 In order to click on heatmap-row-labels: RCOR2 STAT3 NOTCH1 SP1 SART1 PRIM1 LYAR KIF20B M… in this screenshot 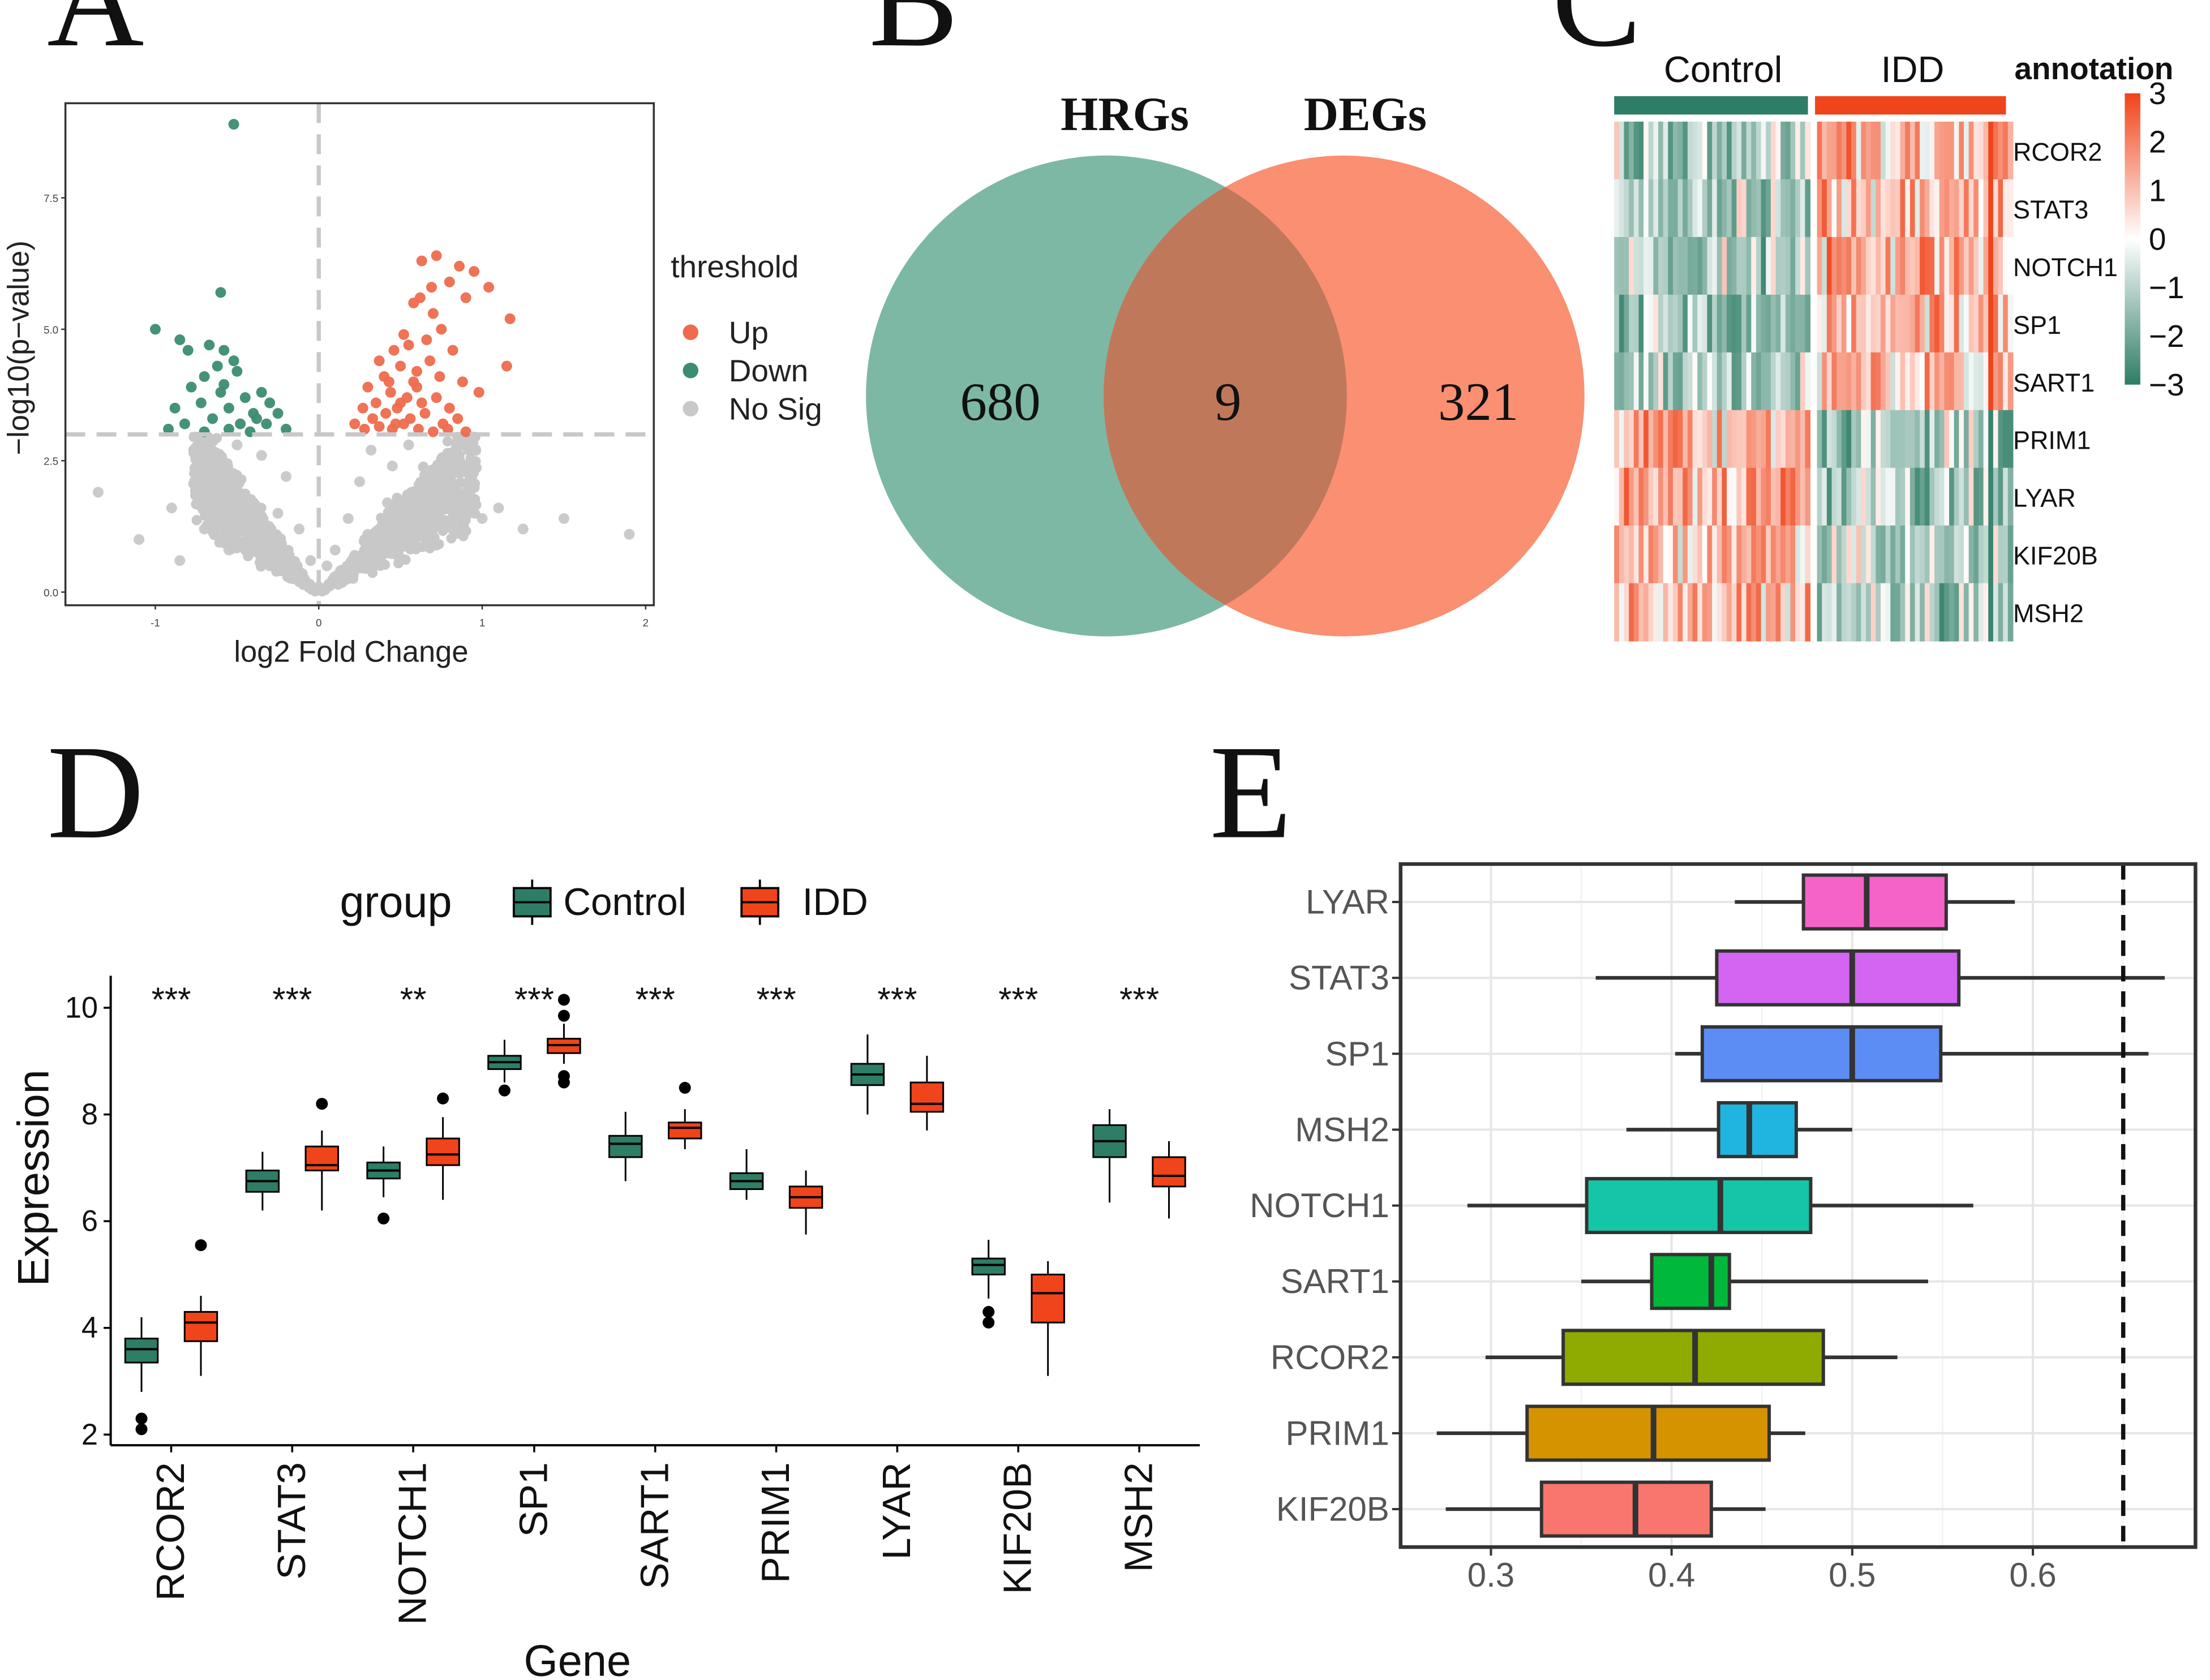, I will do `click(2065, 383)`.